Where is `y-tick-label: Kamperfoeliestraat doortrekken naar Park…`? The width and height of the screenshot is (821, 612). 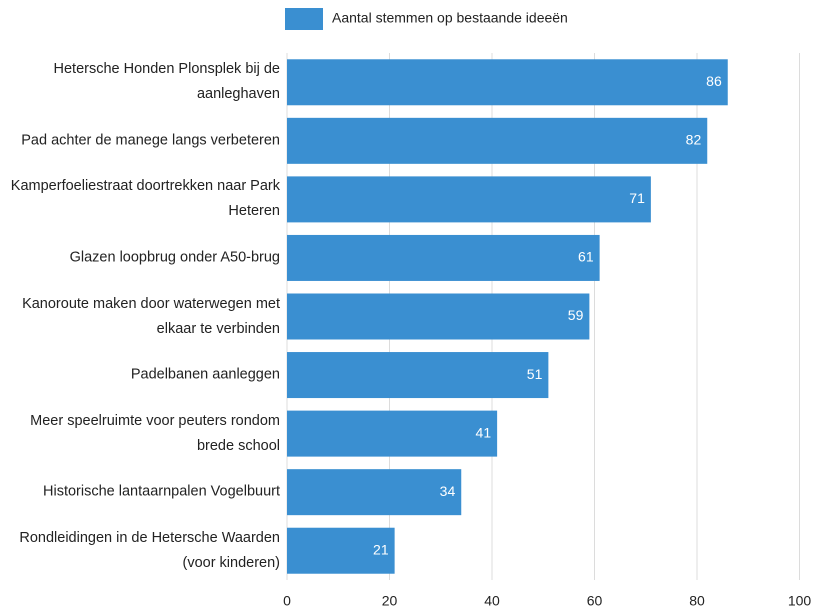 y-tick-label: Kamperfoeliestraat doortrekken naar Park… is located at coordinates (145, 199).